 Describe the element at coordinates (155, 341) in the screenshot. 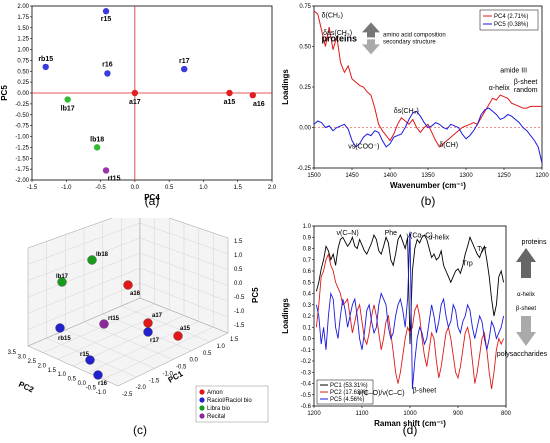

I see `point-label-r17: r17` at that location.